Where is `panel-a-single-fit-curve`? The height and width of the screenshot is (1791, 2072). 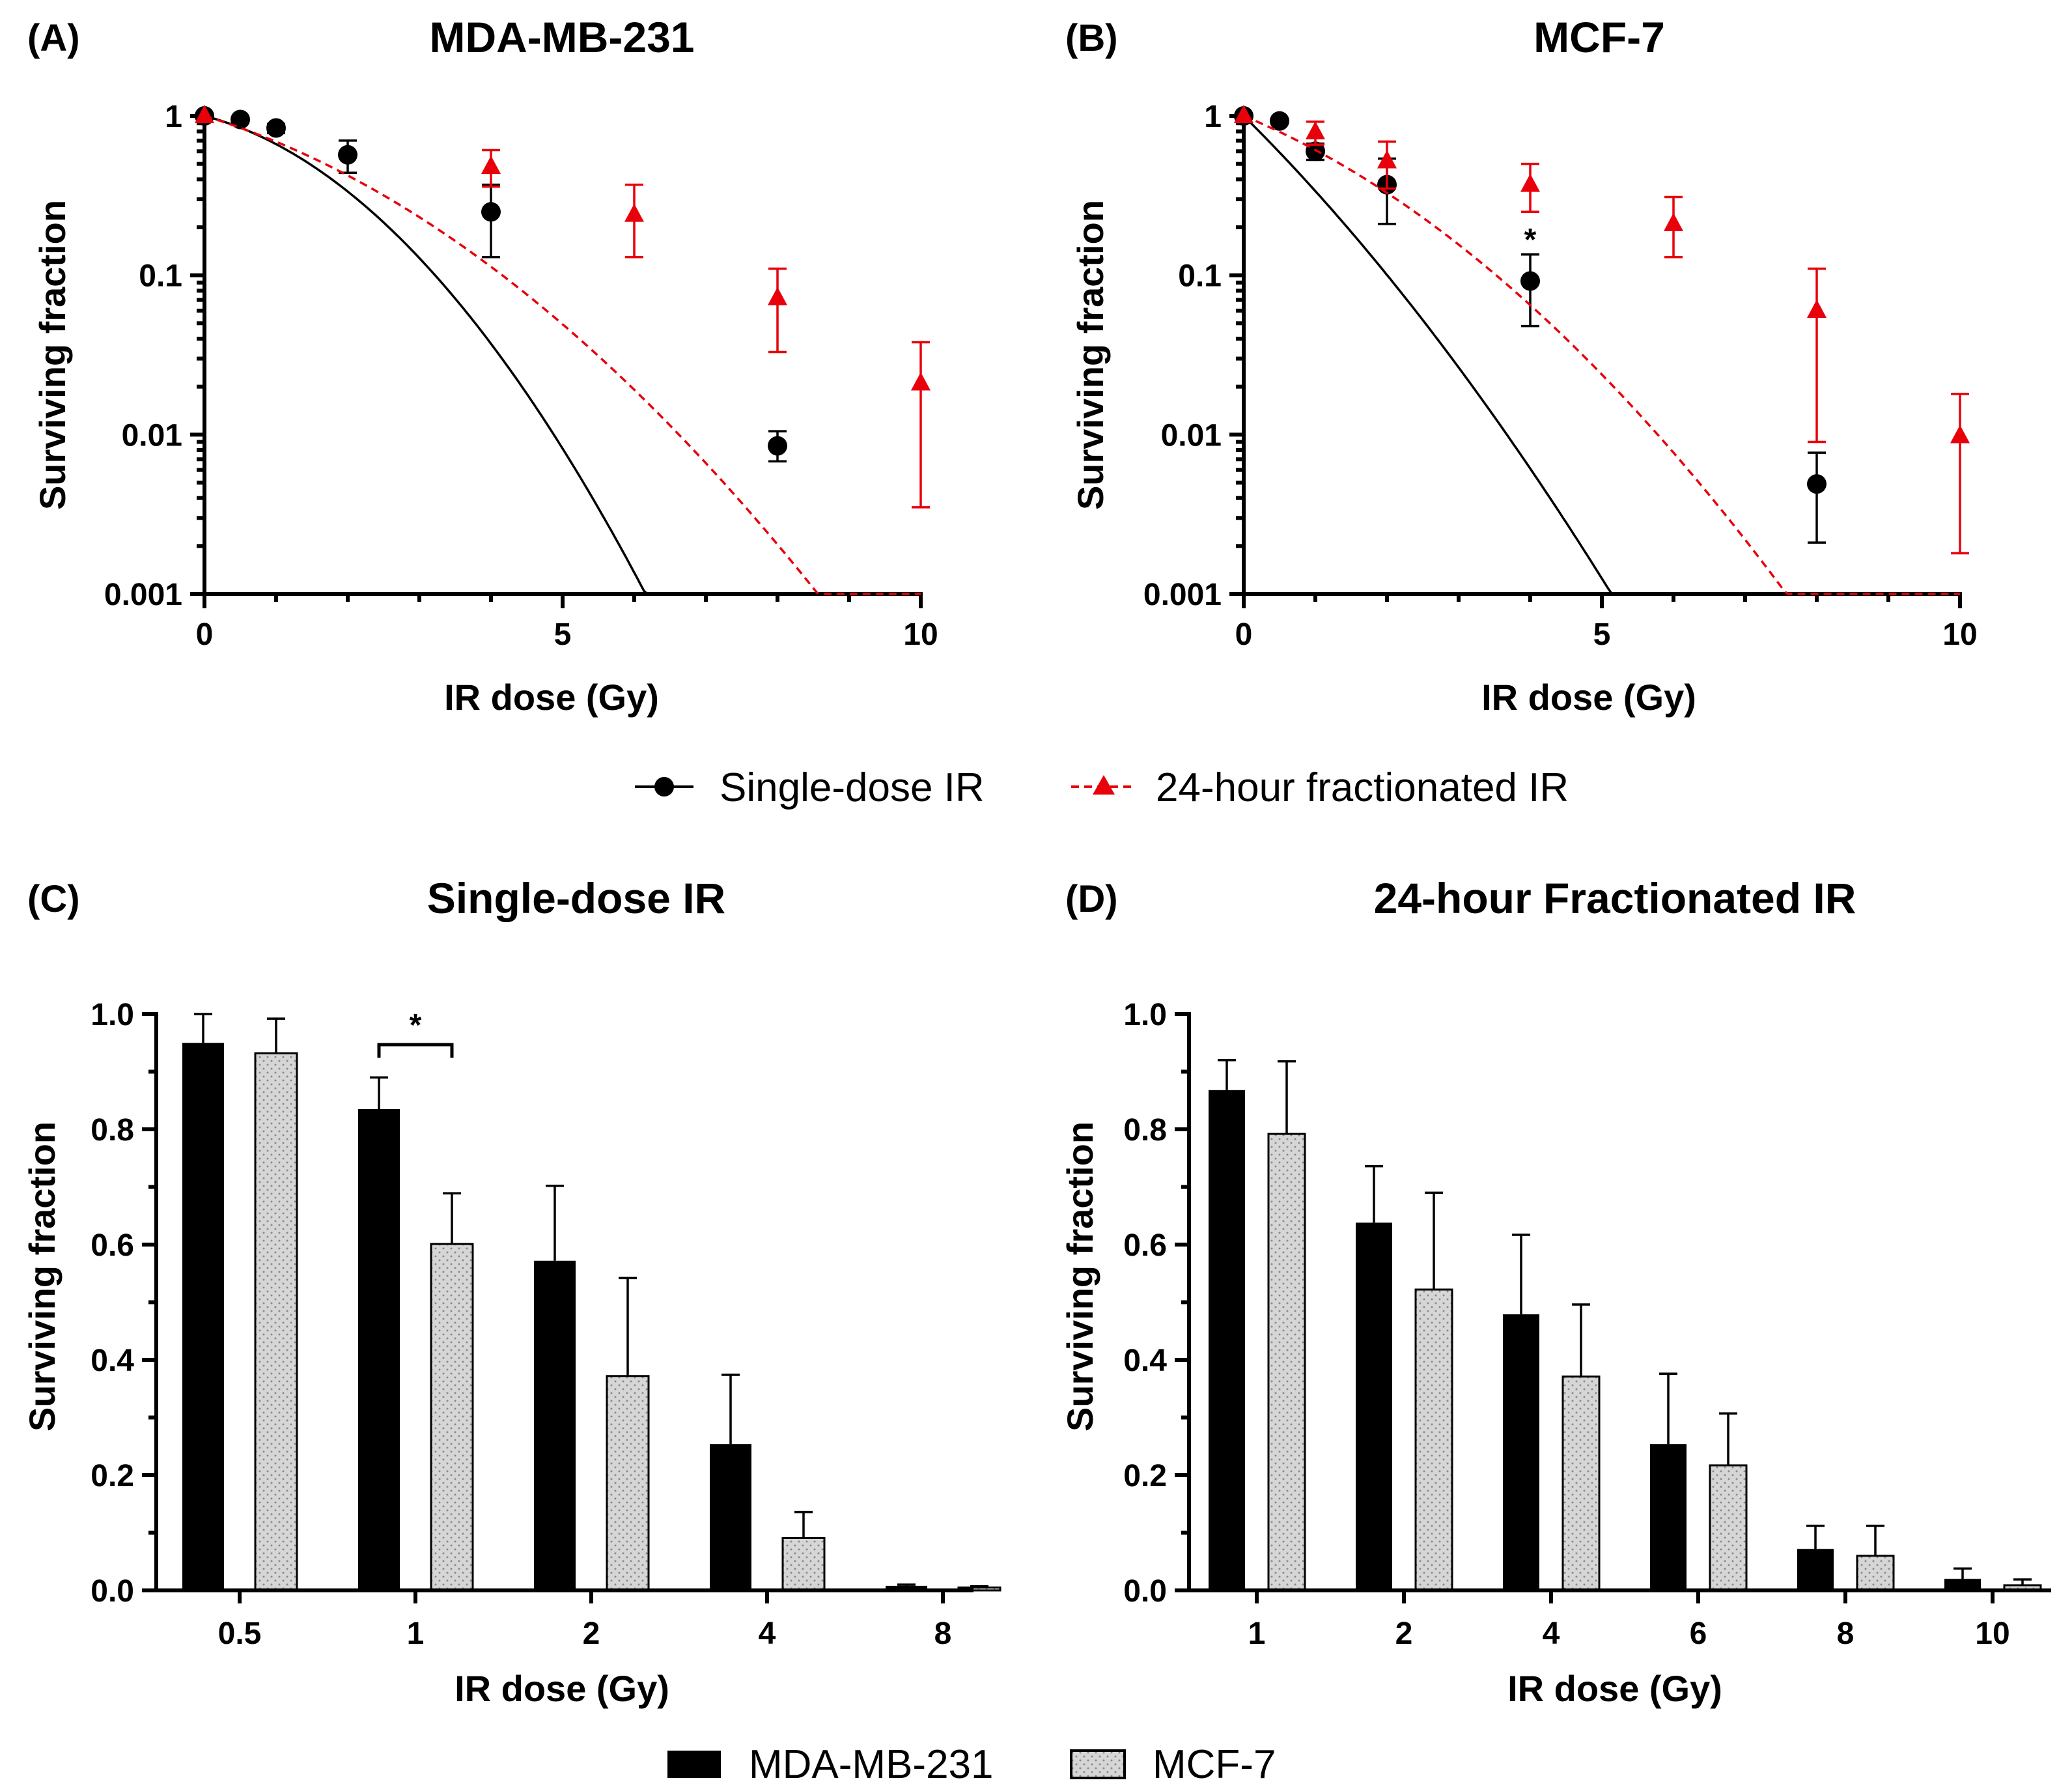 panel-a-single-fit-curve is located at coordinates (559, 355).